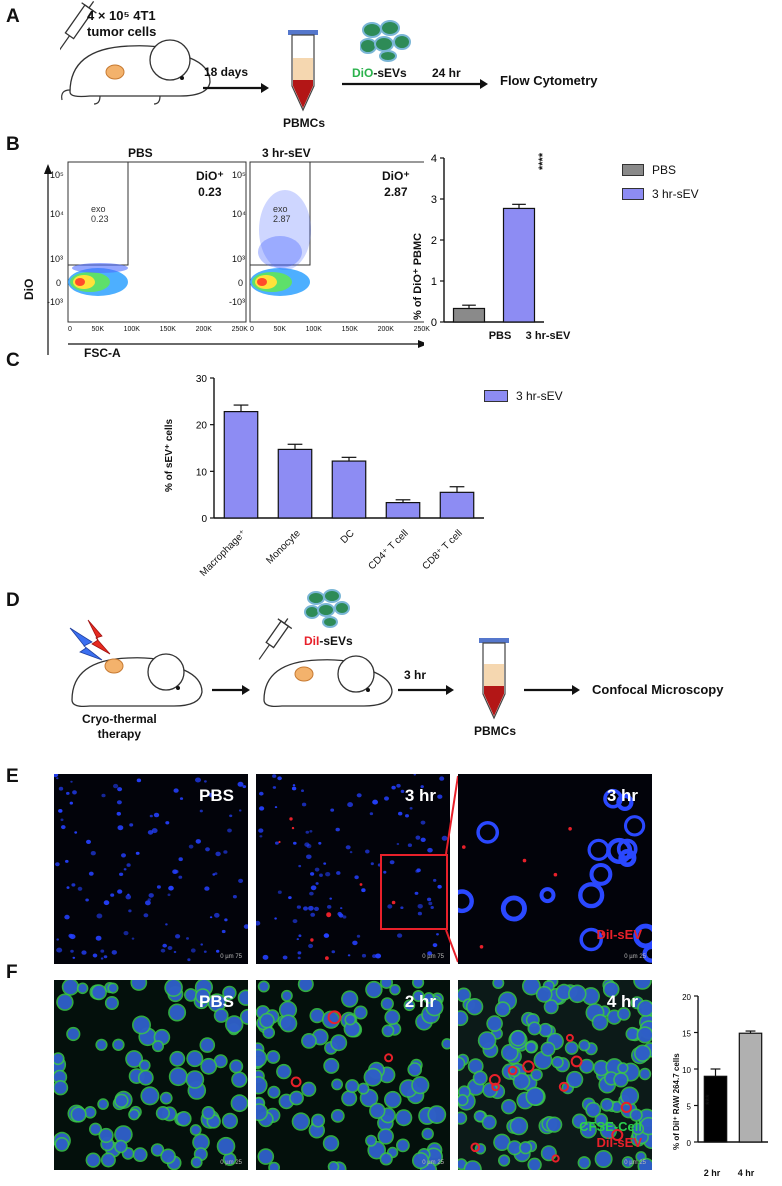 The width and height of the screenshot is (782, 1186). Describe the element at coordinates (660, 194) in the screenshot. I see `legend-item: 3 hr-sEV` at that location.